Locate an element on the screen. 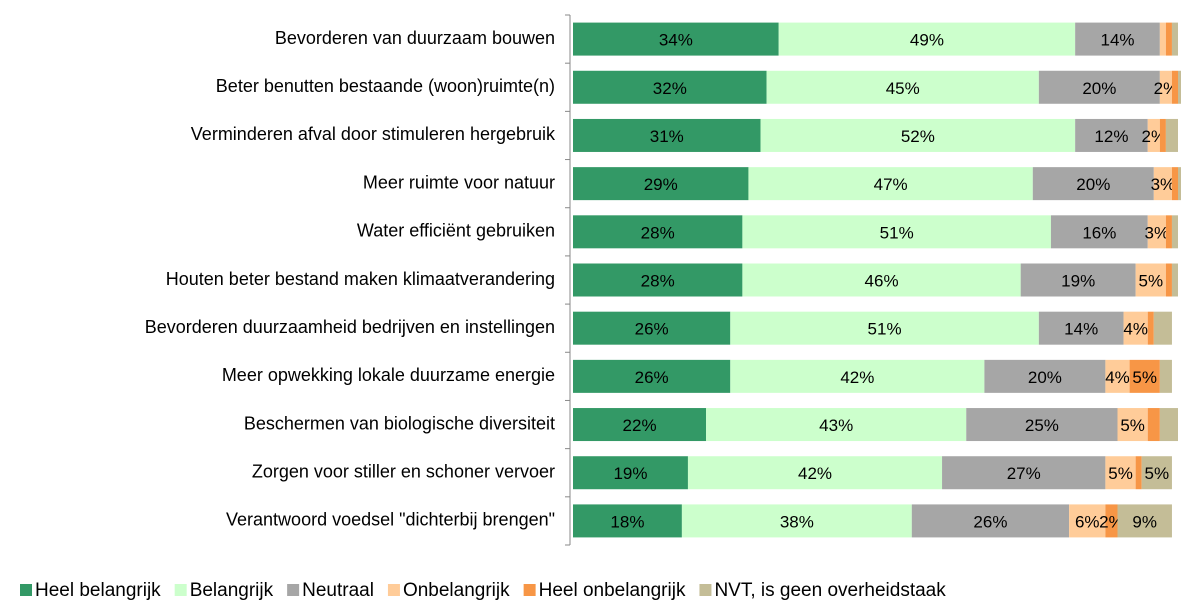 This screenshot has height=601, width=1181. category-label: Beschermen van biologische diversiteit is located at coordinates (399, 423).